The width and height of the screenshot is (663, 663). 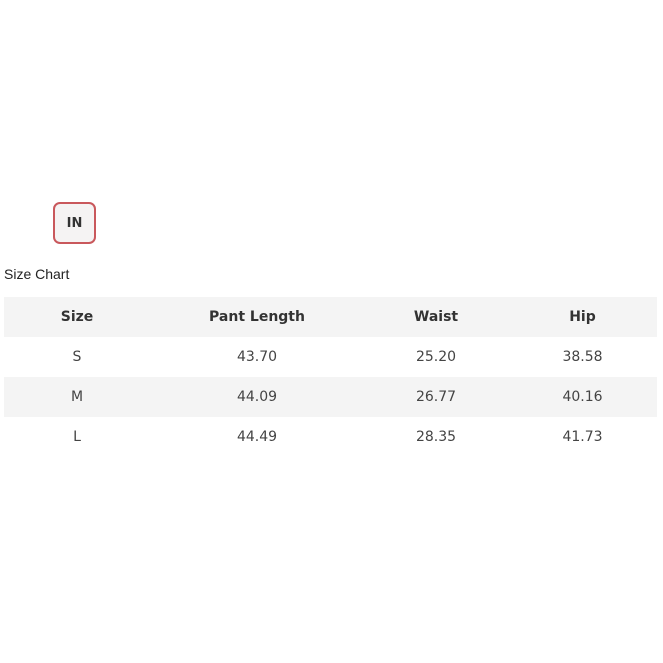 What do you see at coordinates (77, 437) in the screenshot?
I see `cell: L` at bounding box center [77, 437].